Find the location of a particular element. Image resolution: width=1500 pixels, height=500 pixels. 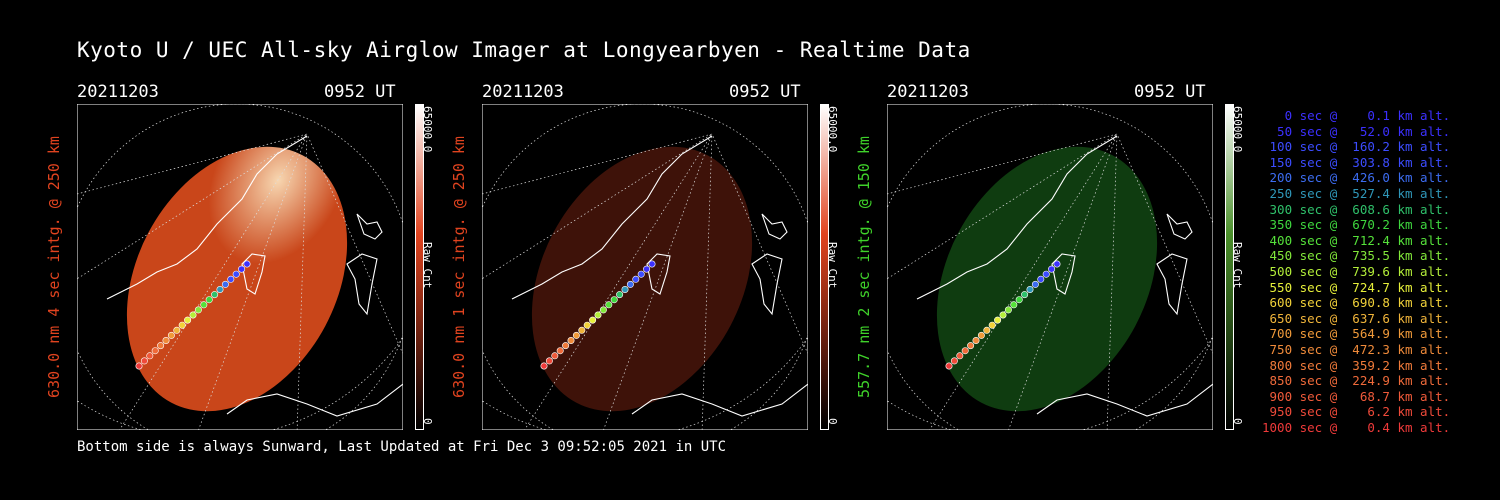

legend-entry: 350 sec @ 670.2 km alt. is located at coordinates (1356, 225).